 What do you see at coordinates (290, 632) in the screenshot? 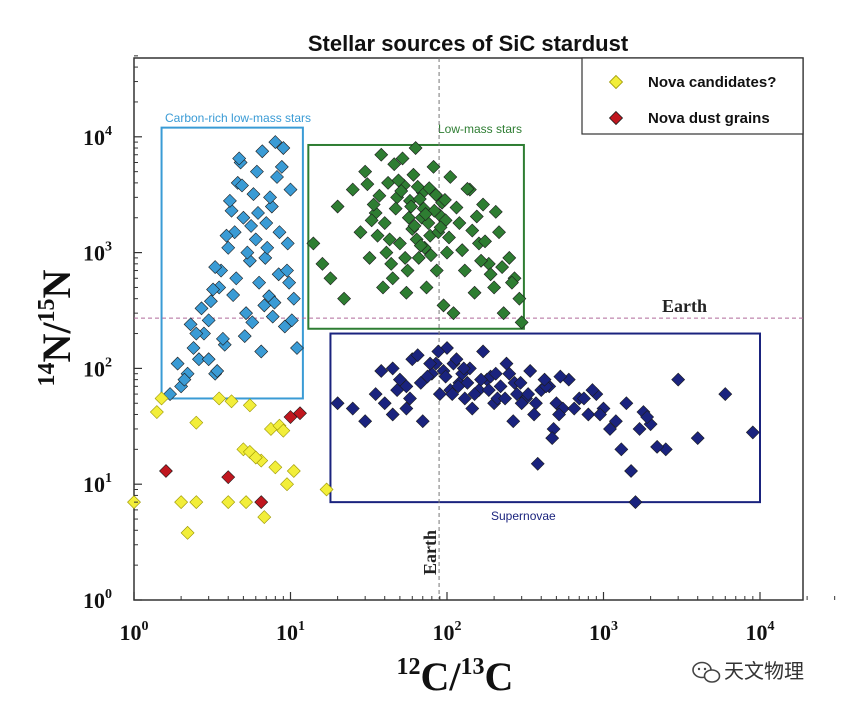
I see `x-tick-label: 10¹` at bounding box center [290, 632].